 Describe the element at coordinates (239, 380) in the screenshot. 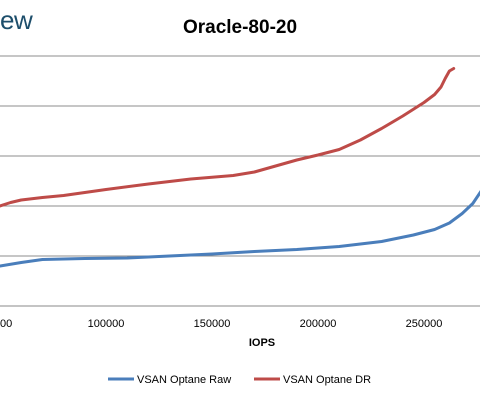

I see `chart-legend: VSAN Optane Raw VSAN Optane DR` at that location.